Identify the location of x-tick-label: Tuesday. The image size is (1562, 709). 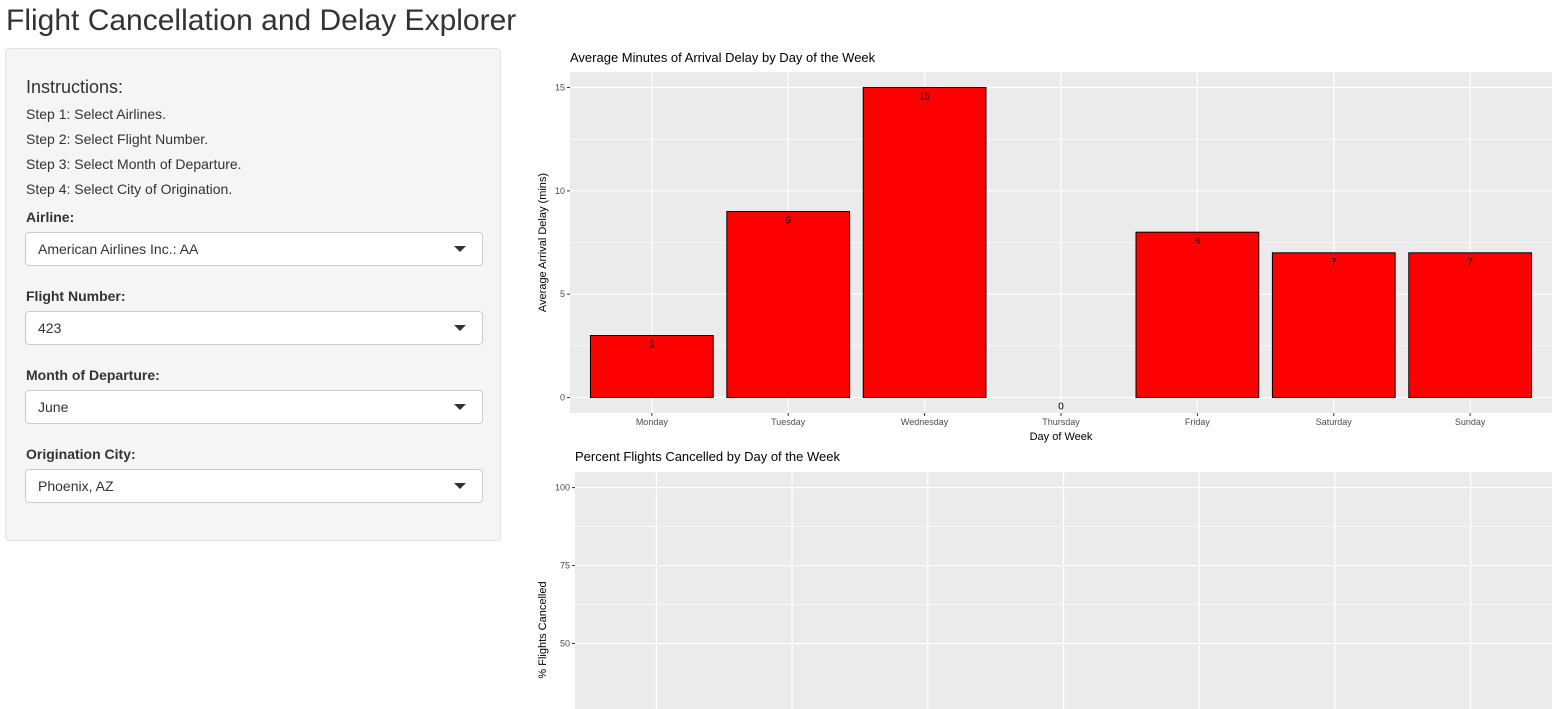
(788, 422).